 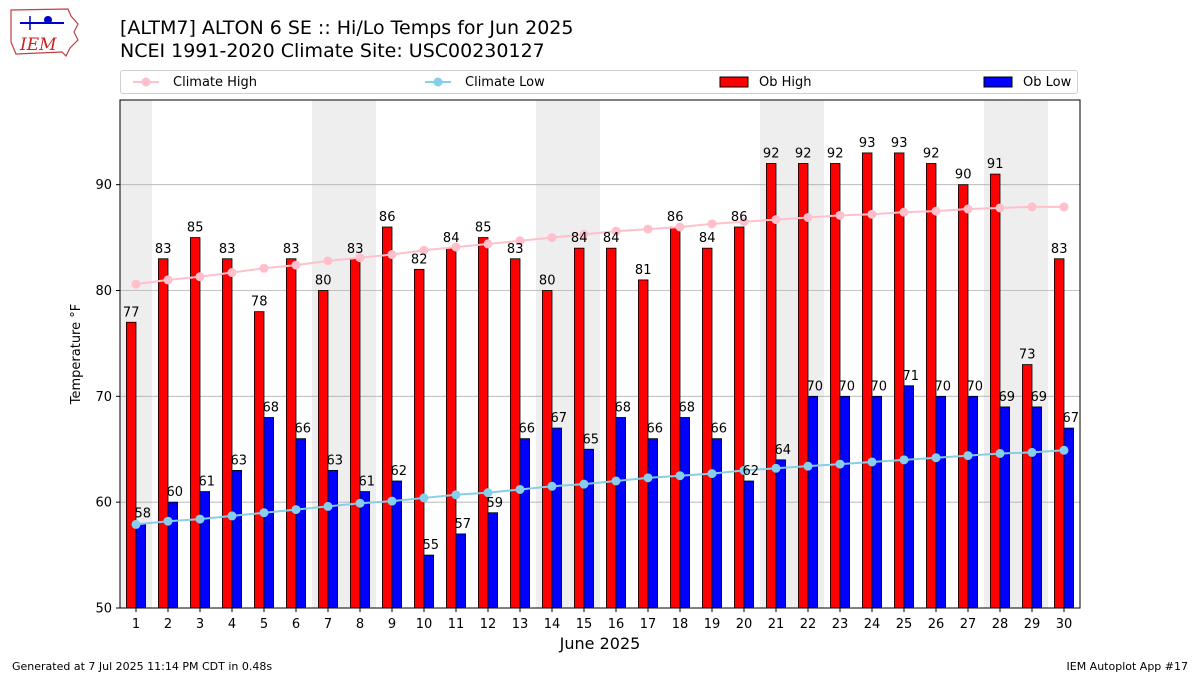 What do you see at coordinates (1007, 397) in the screenshot?
I see `ob-low-label: 69` at bounding box center [1007, 397].